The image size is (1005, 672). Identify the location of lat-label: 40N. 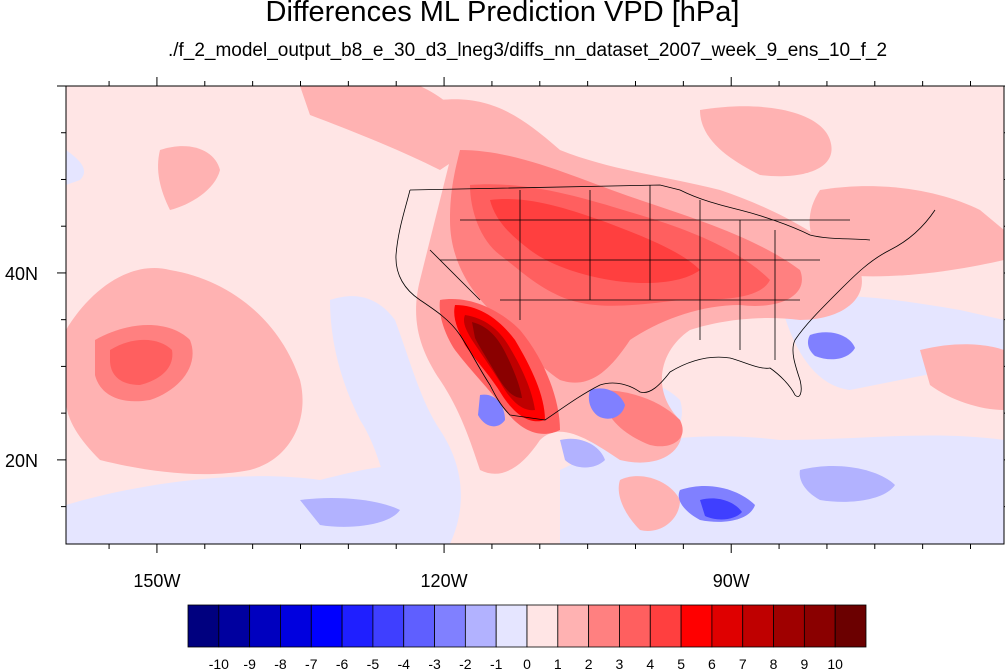
(21, 274).